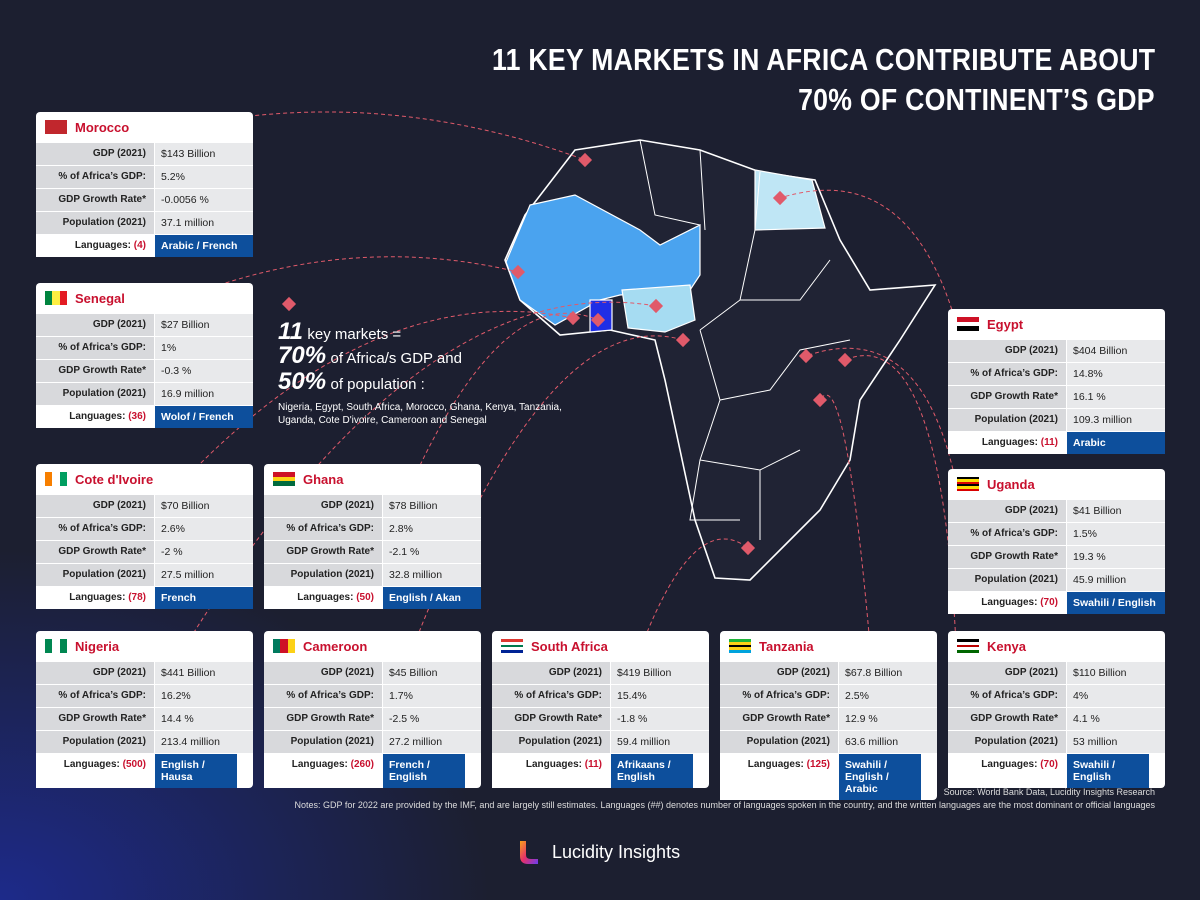 This screenshot has width=1200, height=900. What do you see at coordinates (144, 176) in the screenshot?
I see `stat-row: % of Africa’s GDP: 5.2%` at bounding box center [144, 176].